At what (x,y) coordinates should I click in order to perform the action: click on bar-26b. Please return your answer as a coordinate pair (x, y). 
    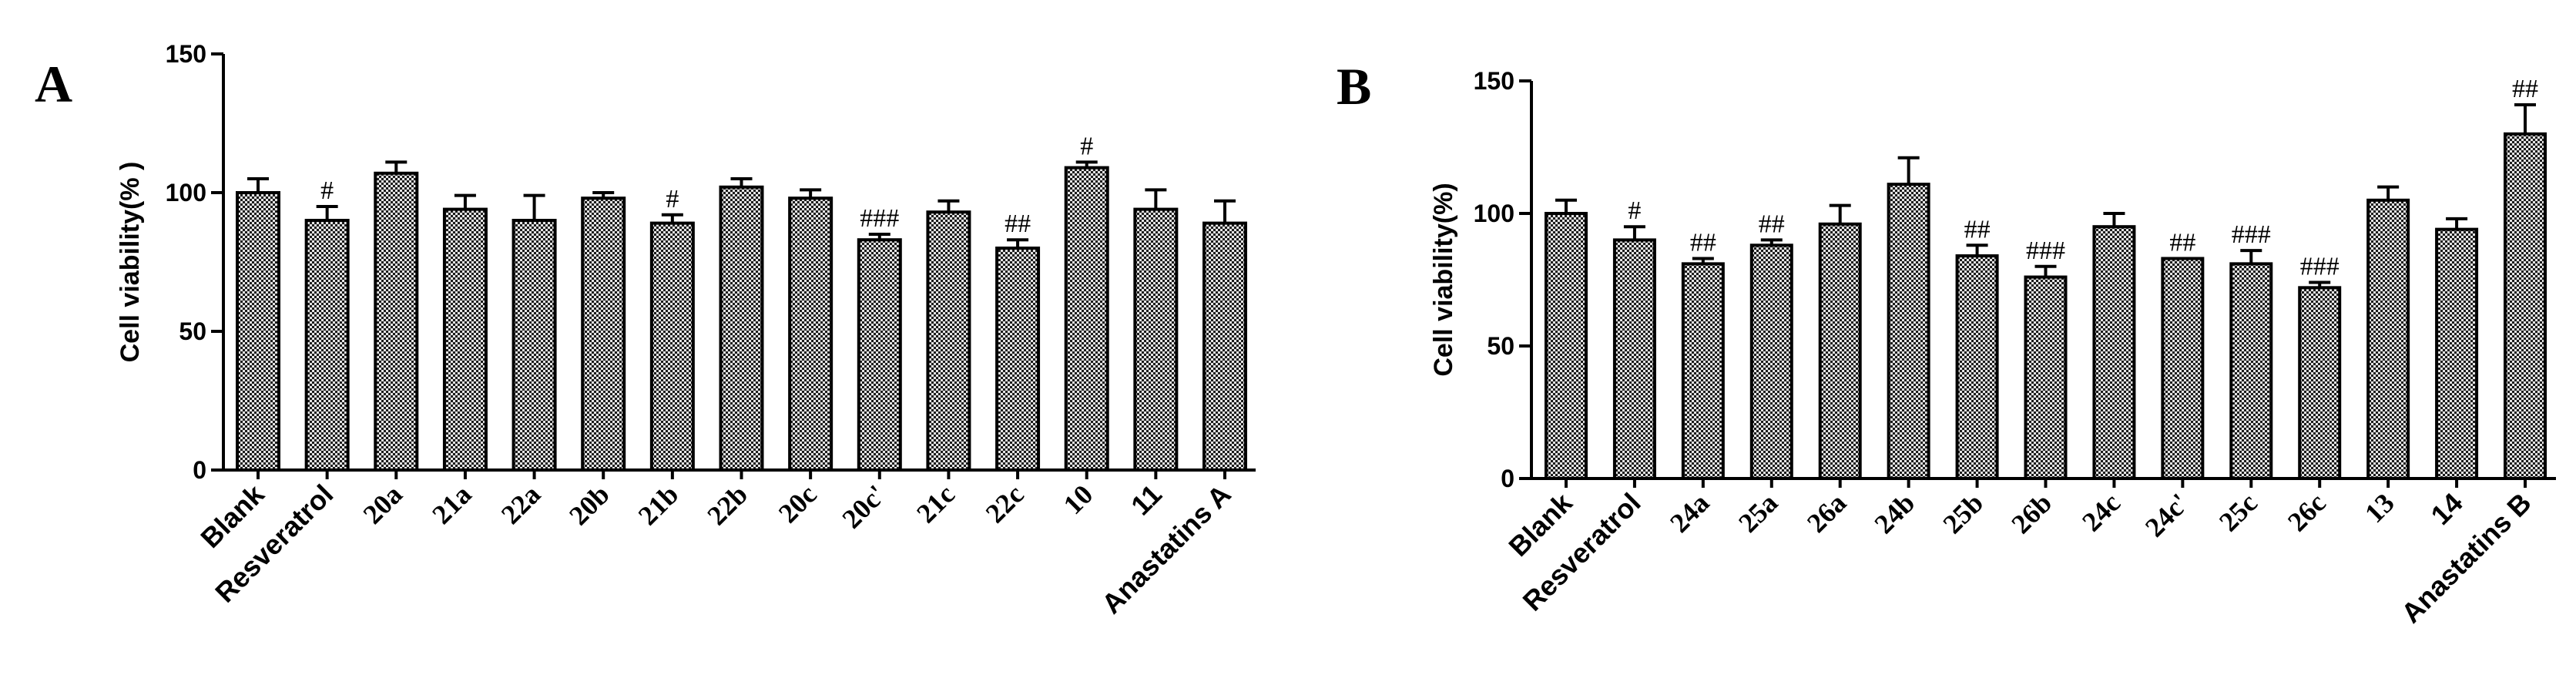
    Looking at the image, I should click on (2046, 377).